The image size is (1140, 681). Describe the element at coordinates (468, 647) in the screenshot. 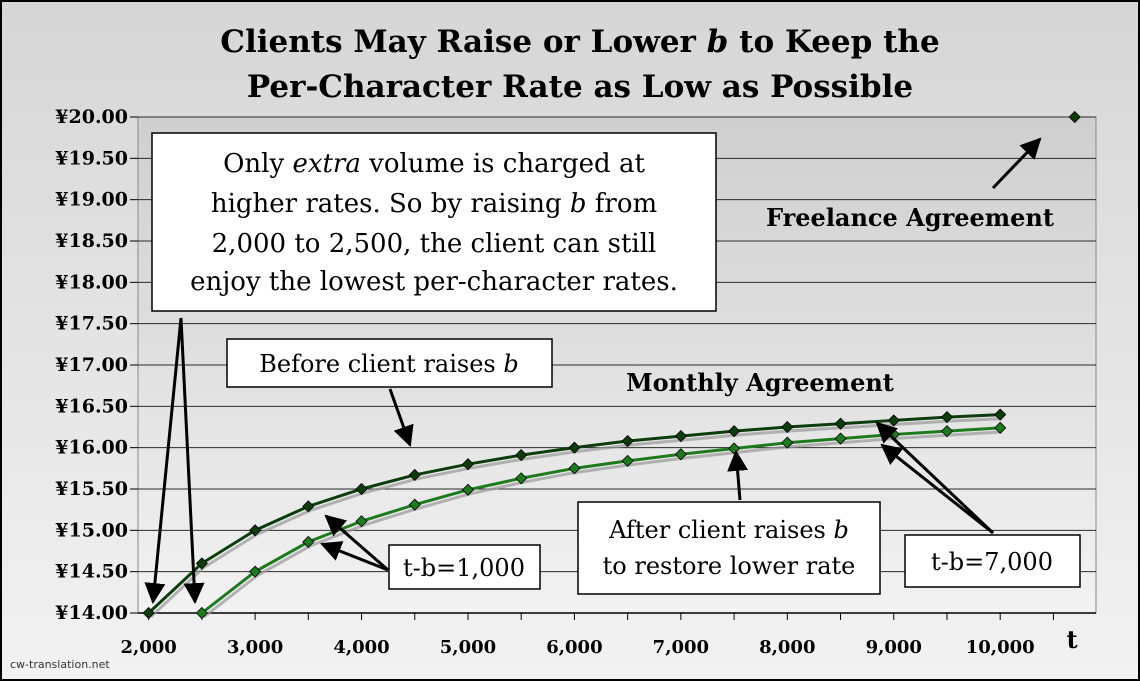

I see `x-tick-label: 5,000` at that location.